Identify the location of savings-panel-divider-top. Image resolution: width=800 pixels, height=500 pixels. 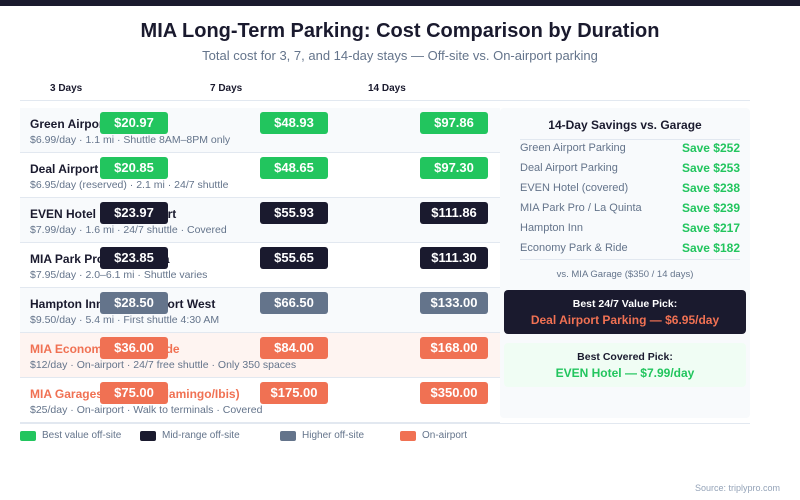
(630, 139).